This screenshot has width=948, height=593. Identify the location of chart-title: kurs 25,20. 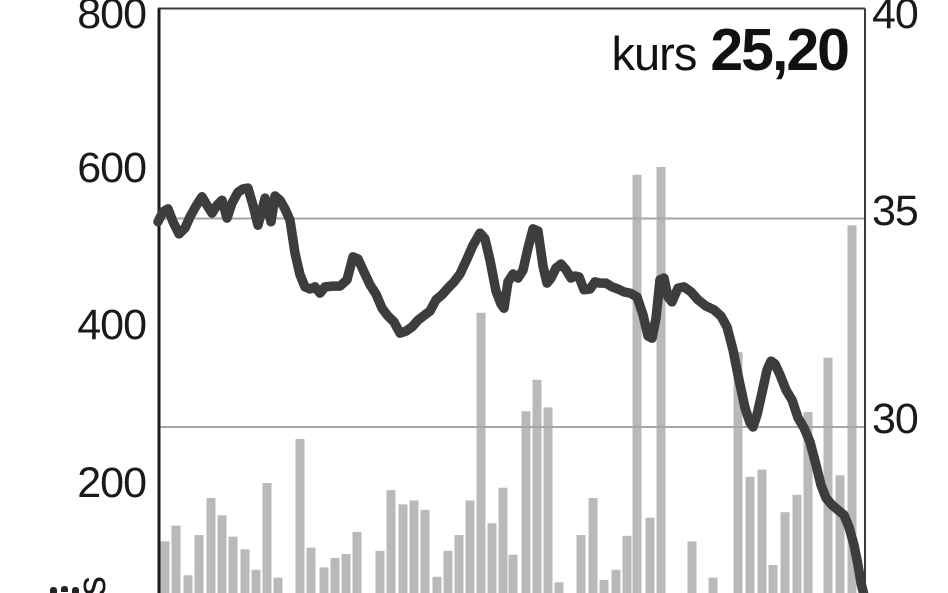
(730, 50).